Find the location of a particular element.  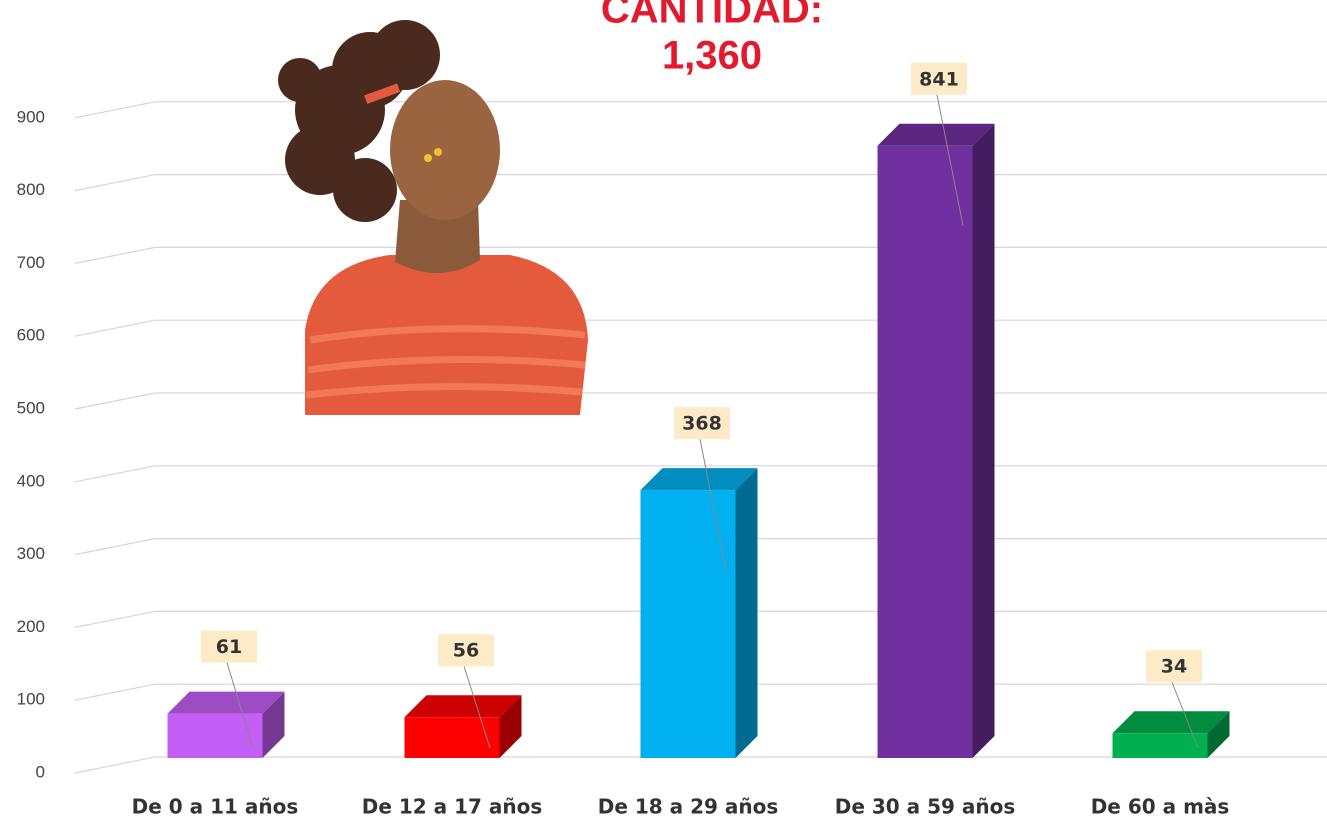

y-tick-label: 700 is located at coordinates (31, 262).